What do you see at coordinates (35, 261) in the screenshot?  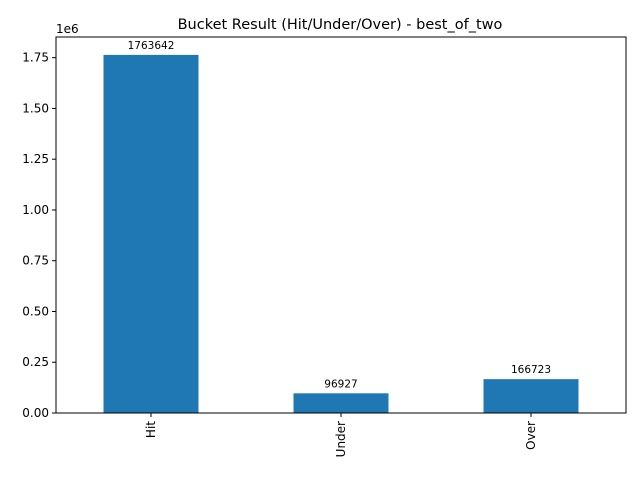 I see `y-tick-label: 0.75` at bounding box center [35, 261].